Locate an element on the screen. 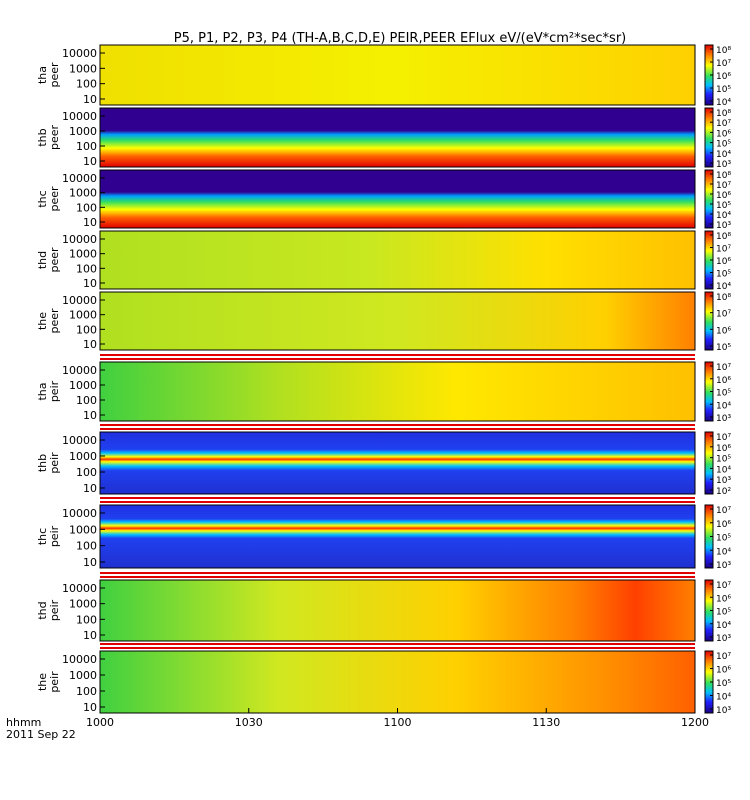 Image resolution: width=750 pixels, height=800 pixels. colorbar-tick-label: 10² is located at coordinates (723, 492).